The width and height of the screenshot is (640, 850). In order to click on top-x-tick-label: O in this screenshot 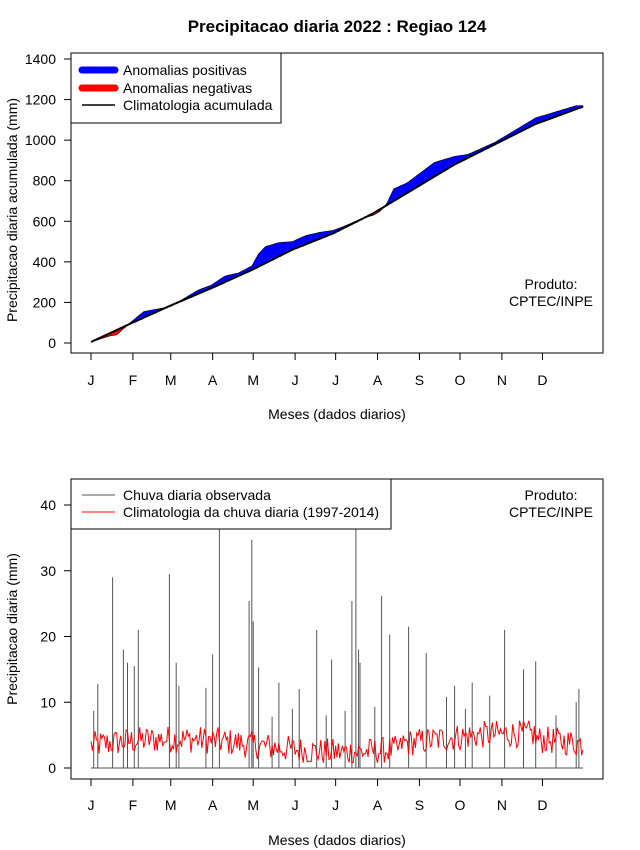, I will do `click(460, 380)`.